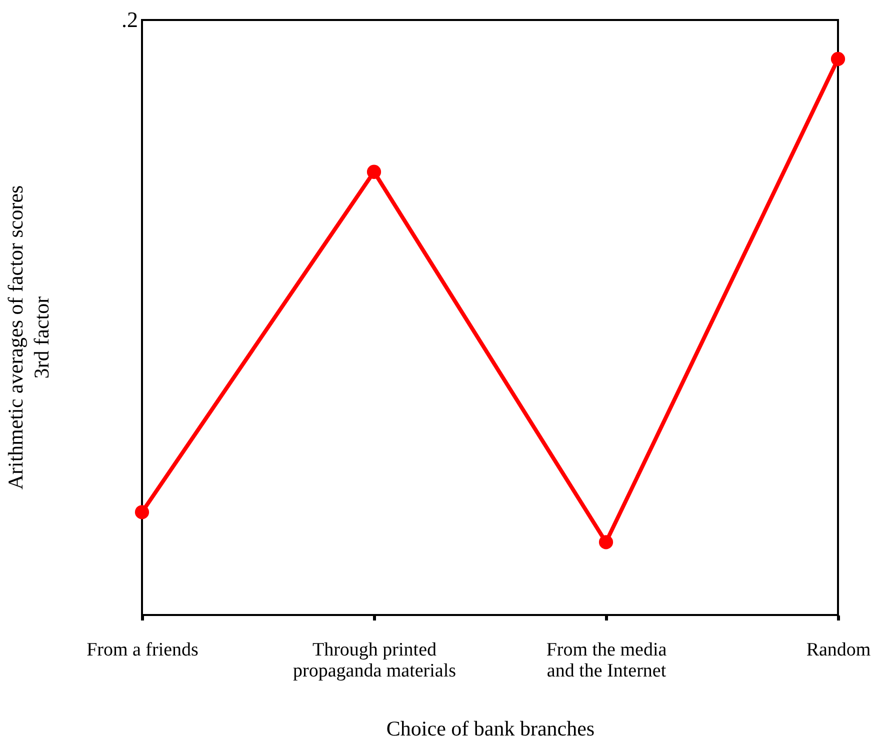 The image size is (880, 754). I want to click on x-tick-label: Through printed propaganda materials, so click(374, 661).